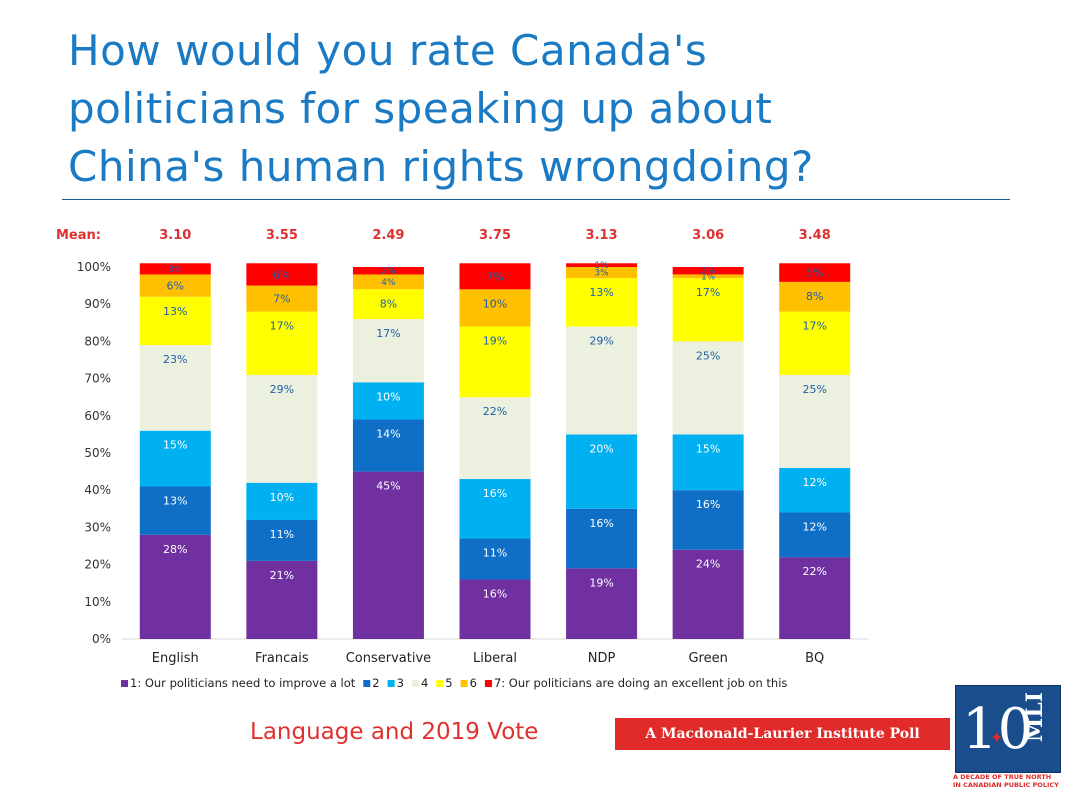  I want to click on legend-entry: 5, so click(448, 683).